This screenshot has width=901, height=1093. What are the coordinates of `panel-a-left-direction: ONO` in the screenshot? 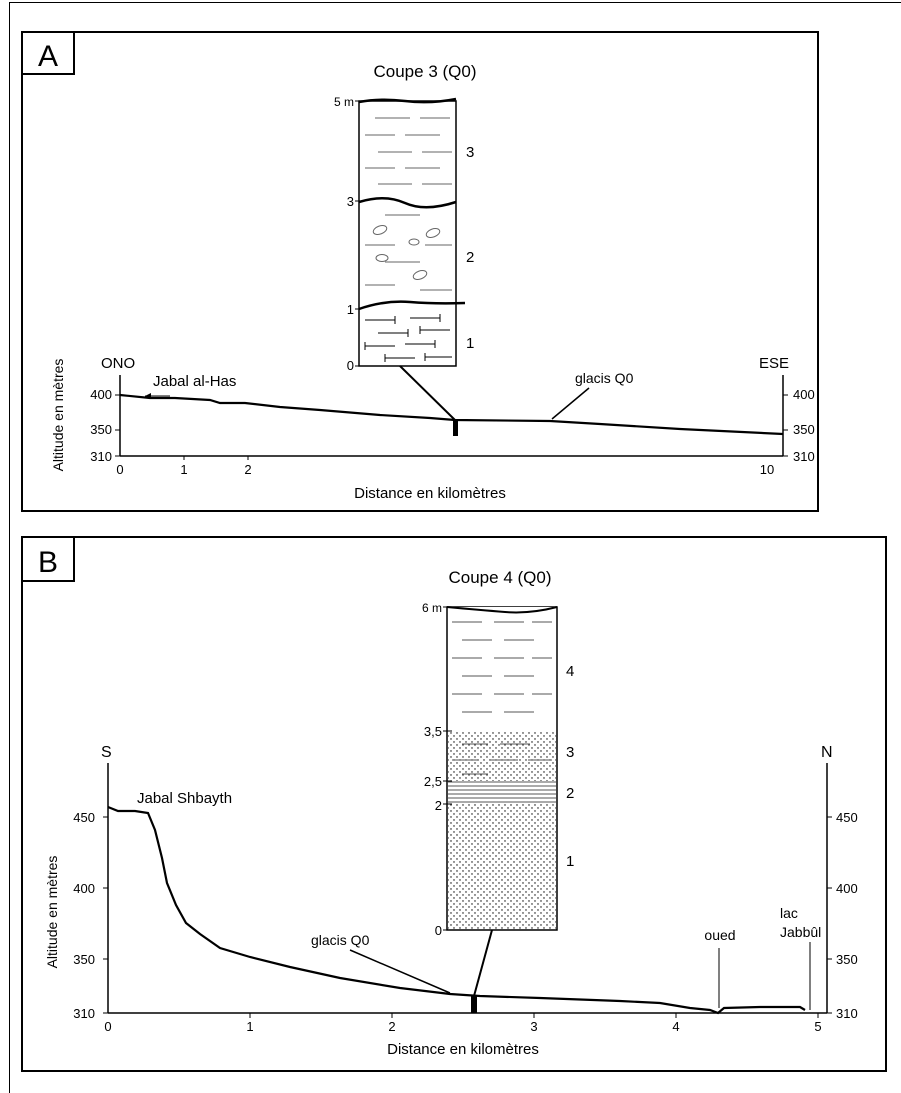 It's located at (118, 363).